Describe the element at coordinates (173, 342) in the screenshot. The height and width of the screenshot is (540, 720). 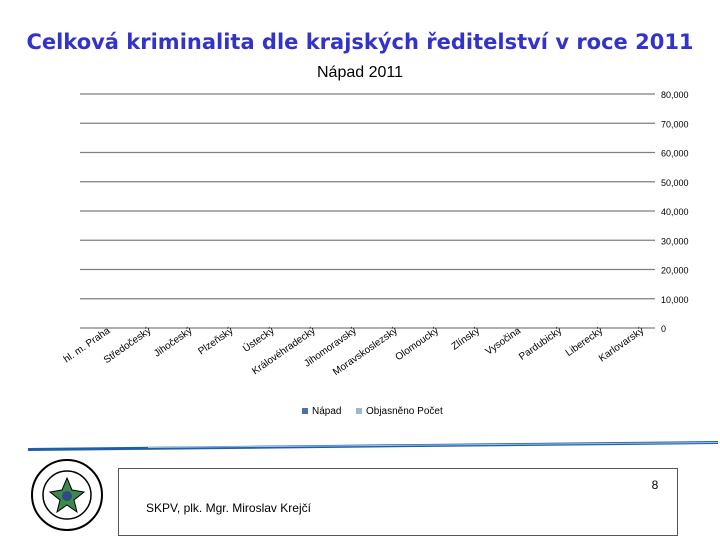
I see `x-tick-label: Jihočeský` at that location.